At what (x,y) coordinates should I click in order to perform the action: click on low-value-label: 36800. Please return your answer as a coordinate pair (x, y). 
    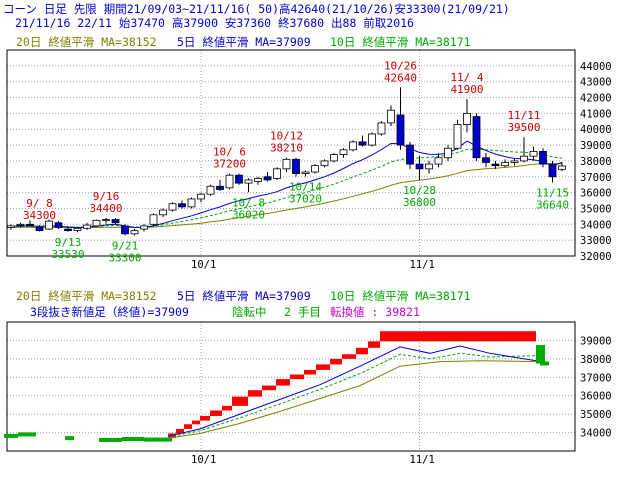
    Looking at the image, I should click on (419, 202).